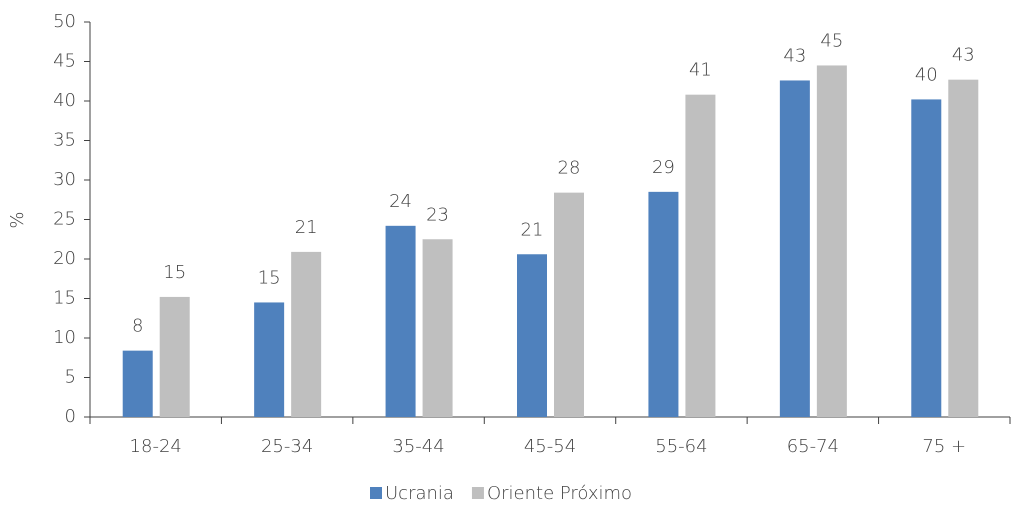 This screenshot has width=1013, height=505. Describe the element at coordinates (831, 40) in the screenshot. I see `value-label: 45` at that location.